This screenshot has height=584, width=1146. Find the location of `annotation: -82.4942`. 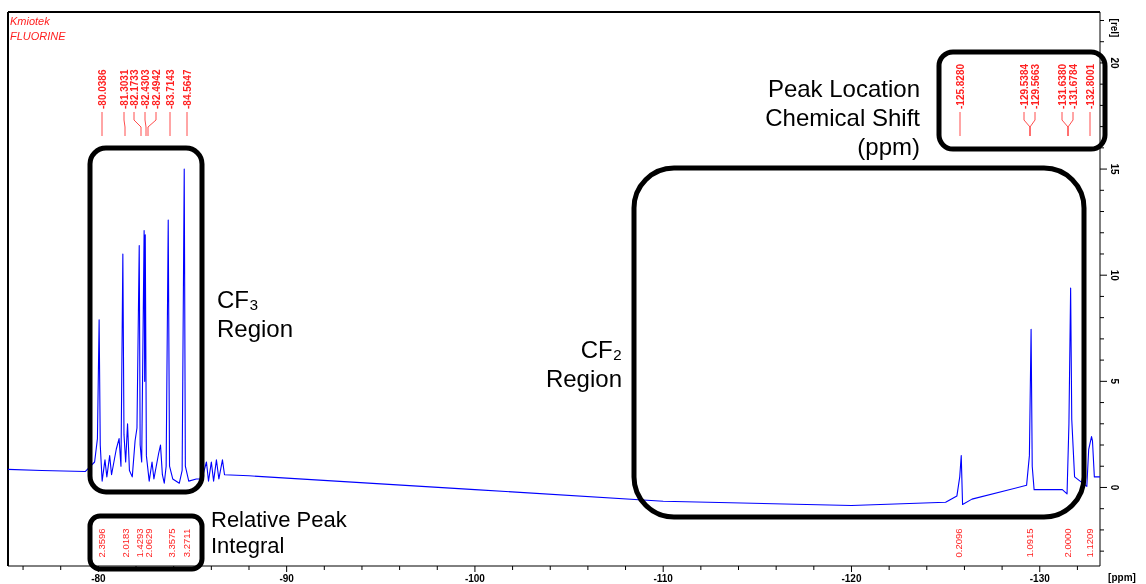

annotation: -82.4942 is located at coordinates (156, 89).